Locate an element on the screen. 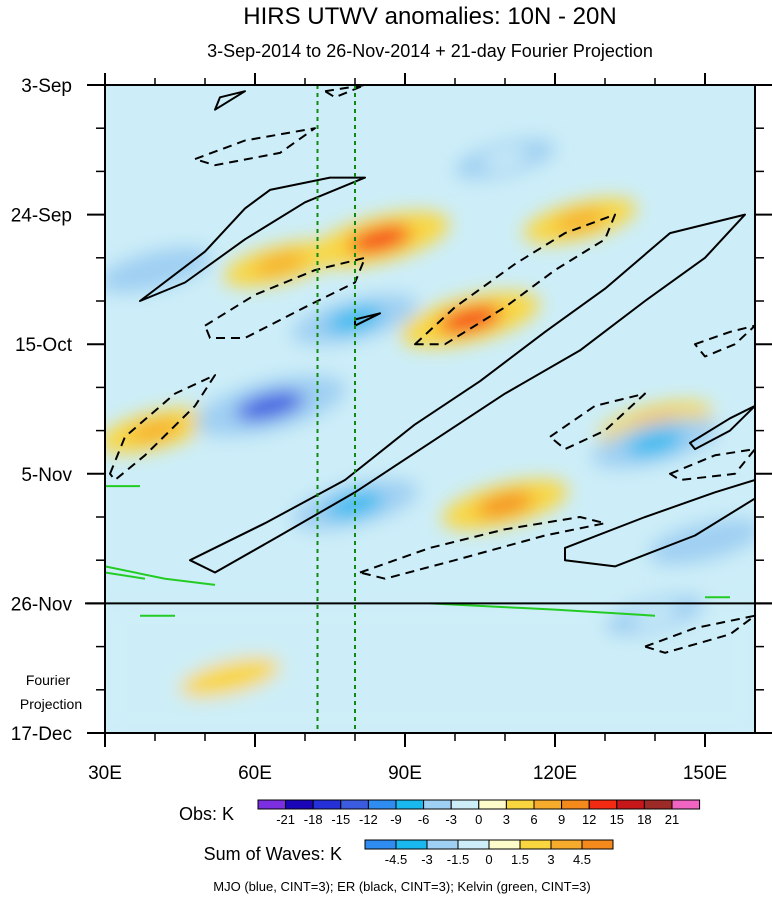 Image resolution: width=772 pixels, height=899 pixels. waves-colorbar: -4.5 -3 -1.5 0 1.5 3 4.5 is located at coordinates (489, 853).